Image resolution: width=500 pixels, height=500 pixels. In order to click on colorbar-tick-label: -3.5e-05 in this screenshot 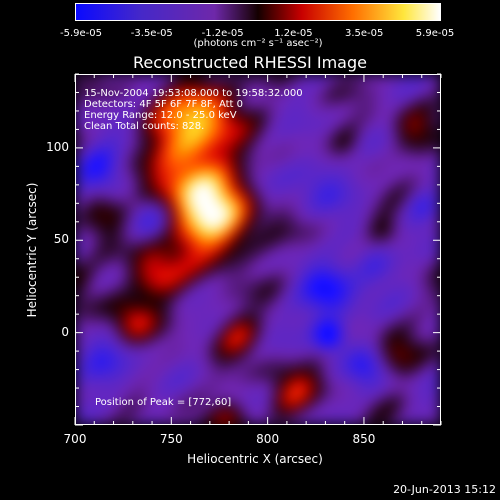, I will do `click(151, 33)`.